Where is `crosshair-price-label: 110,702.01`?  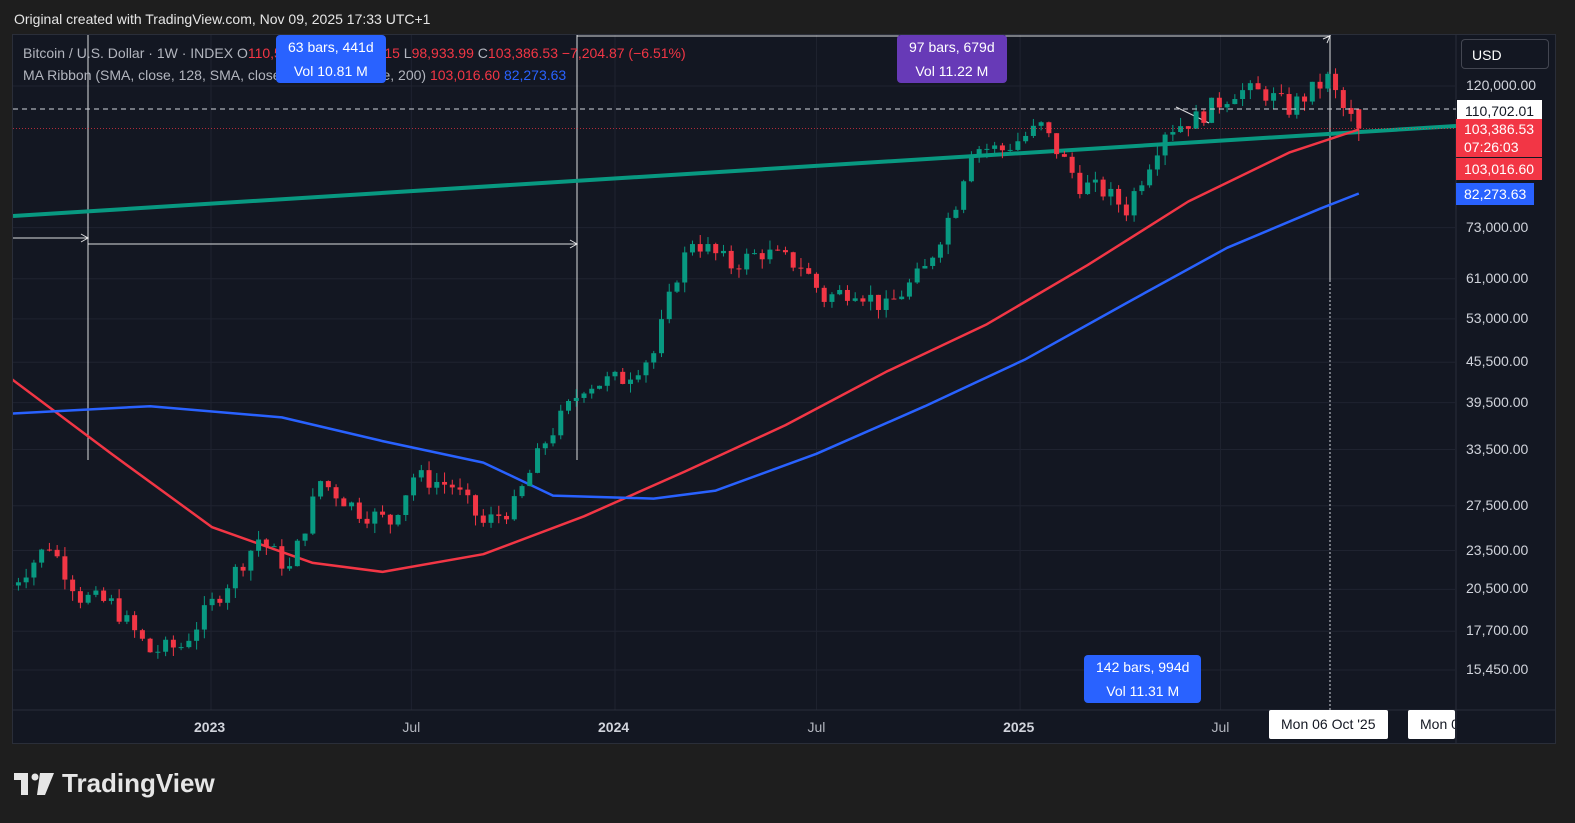 crosshair-price-label: 110,702.01 is located at coordinates (1500, 110).